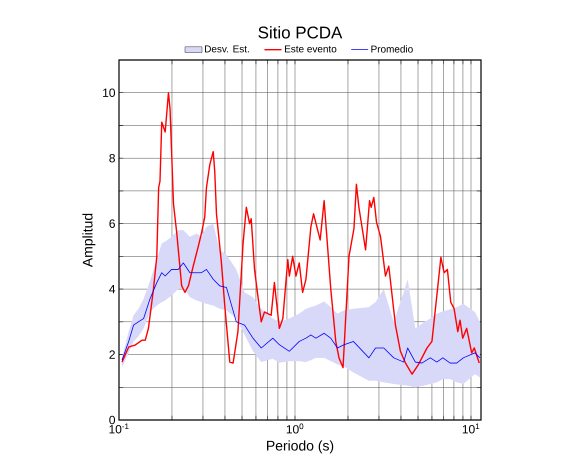 Image resolution: width=586 pixels, height=475 pixels. I want to click on x-tick-label: 10$^{0}$, so click(295, 429).